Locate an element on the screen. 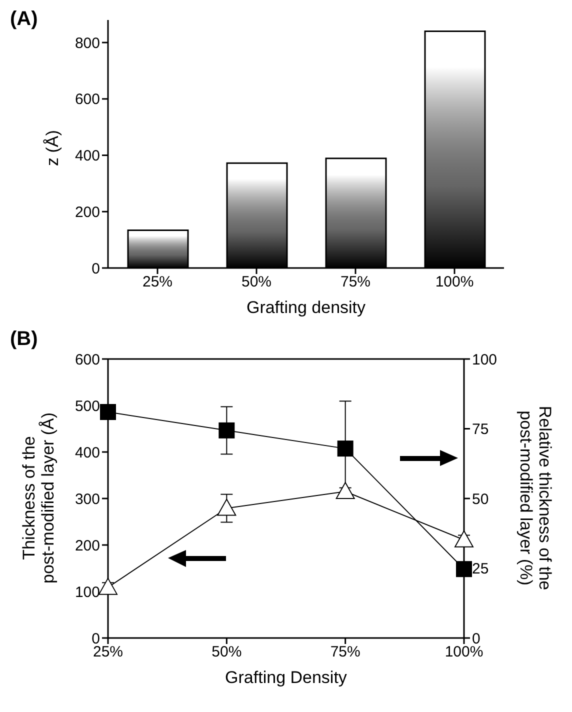  x-axis-title: Grafting Density is located at coordinates (286, 677).